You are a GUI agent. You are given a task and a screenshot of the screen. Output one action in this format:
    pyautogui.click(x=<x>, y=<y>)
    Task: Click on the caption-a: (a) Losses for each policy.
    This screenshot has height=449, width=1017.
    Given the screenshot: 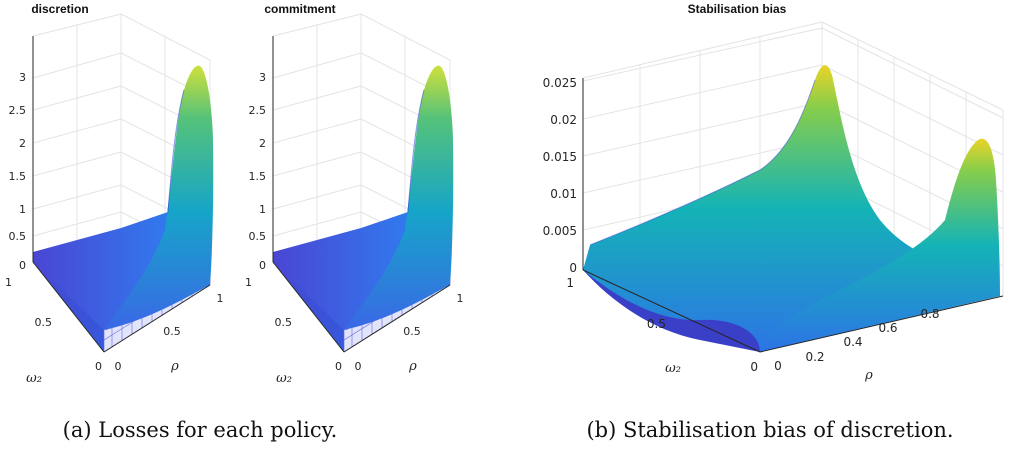 What is the action you would take?
    pyautogui.click(x=200, y=430)
    